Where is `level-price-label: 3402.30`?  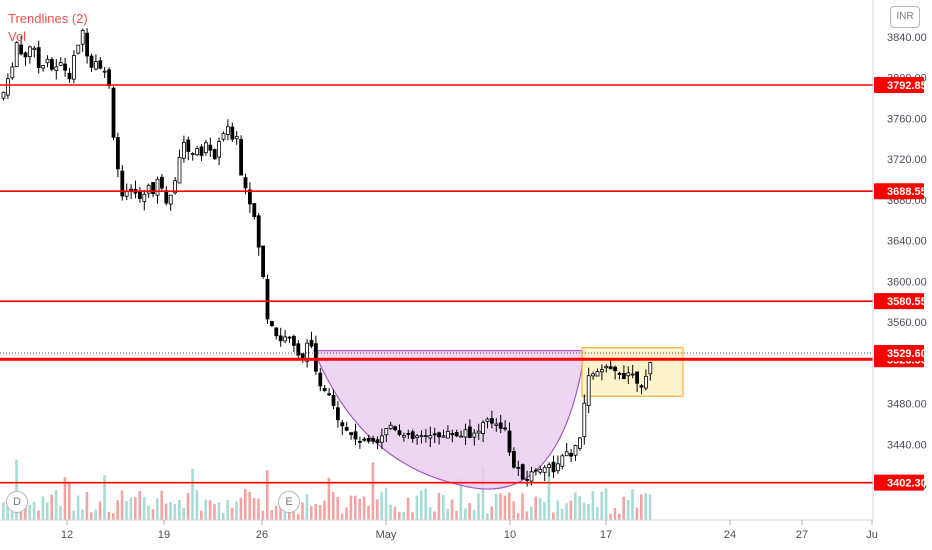 level-price-label: 3402.30 is located at coordinates (907, 484).